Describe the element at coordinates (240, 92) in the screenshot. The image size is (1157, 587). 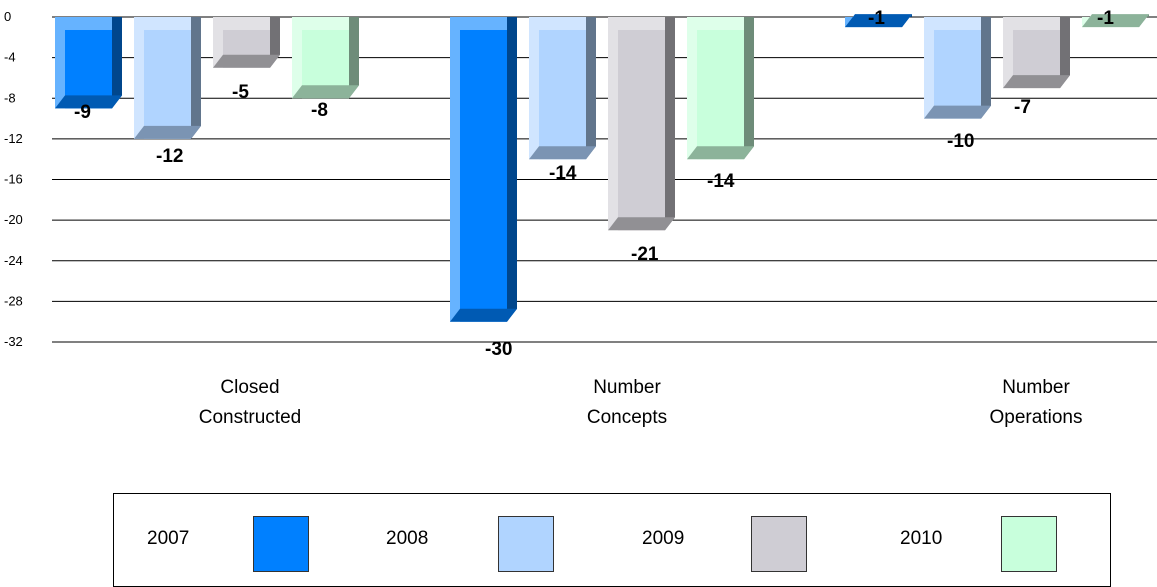
I see `data-label: -5` at that location.